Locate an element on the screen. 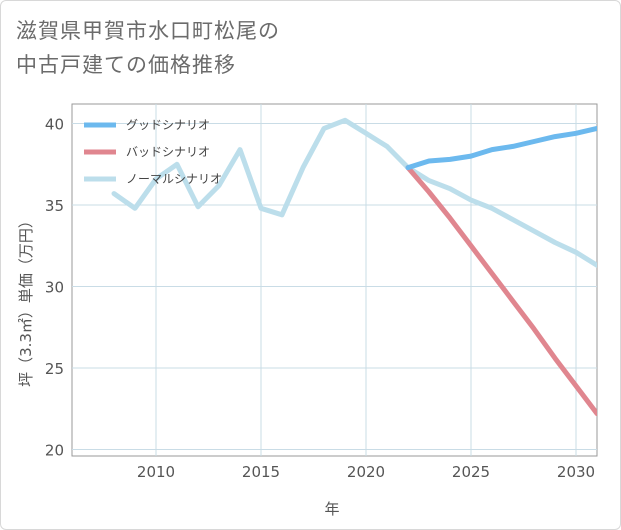  x-tick-label: 2010 is located at coordinates (156, 472).